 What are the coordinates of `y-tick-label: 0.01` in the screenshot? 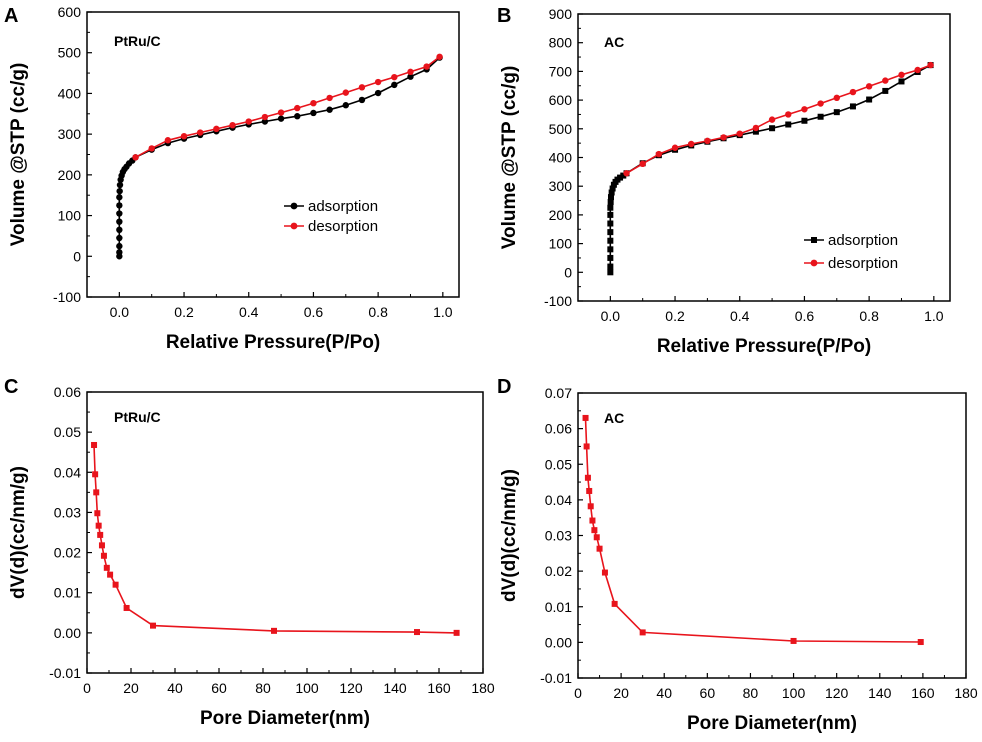 It's located at (558, 607).